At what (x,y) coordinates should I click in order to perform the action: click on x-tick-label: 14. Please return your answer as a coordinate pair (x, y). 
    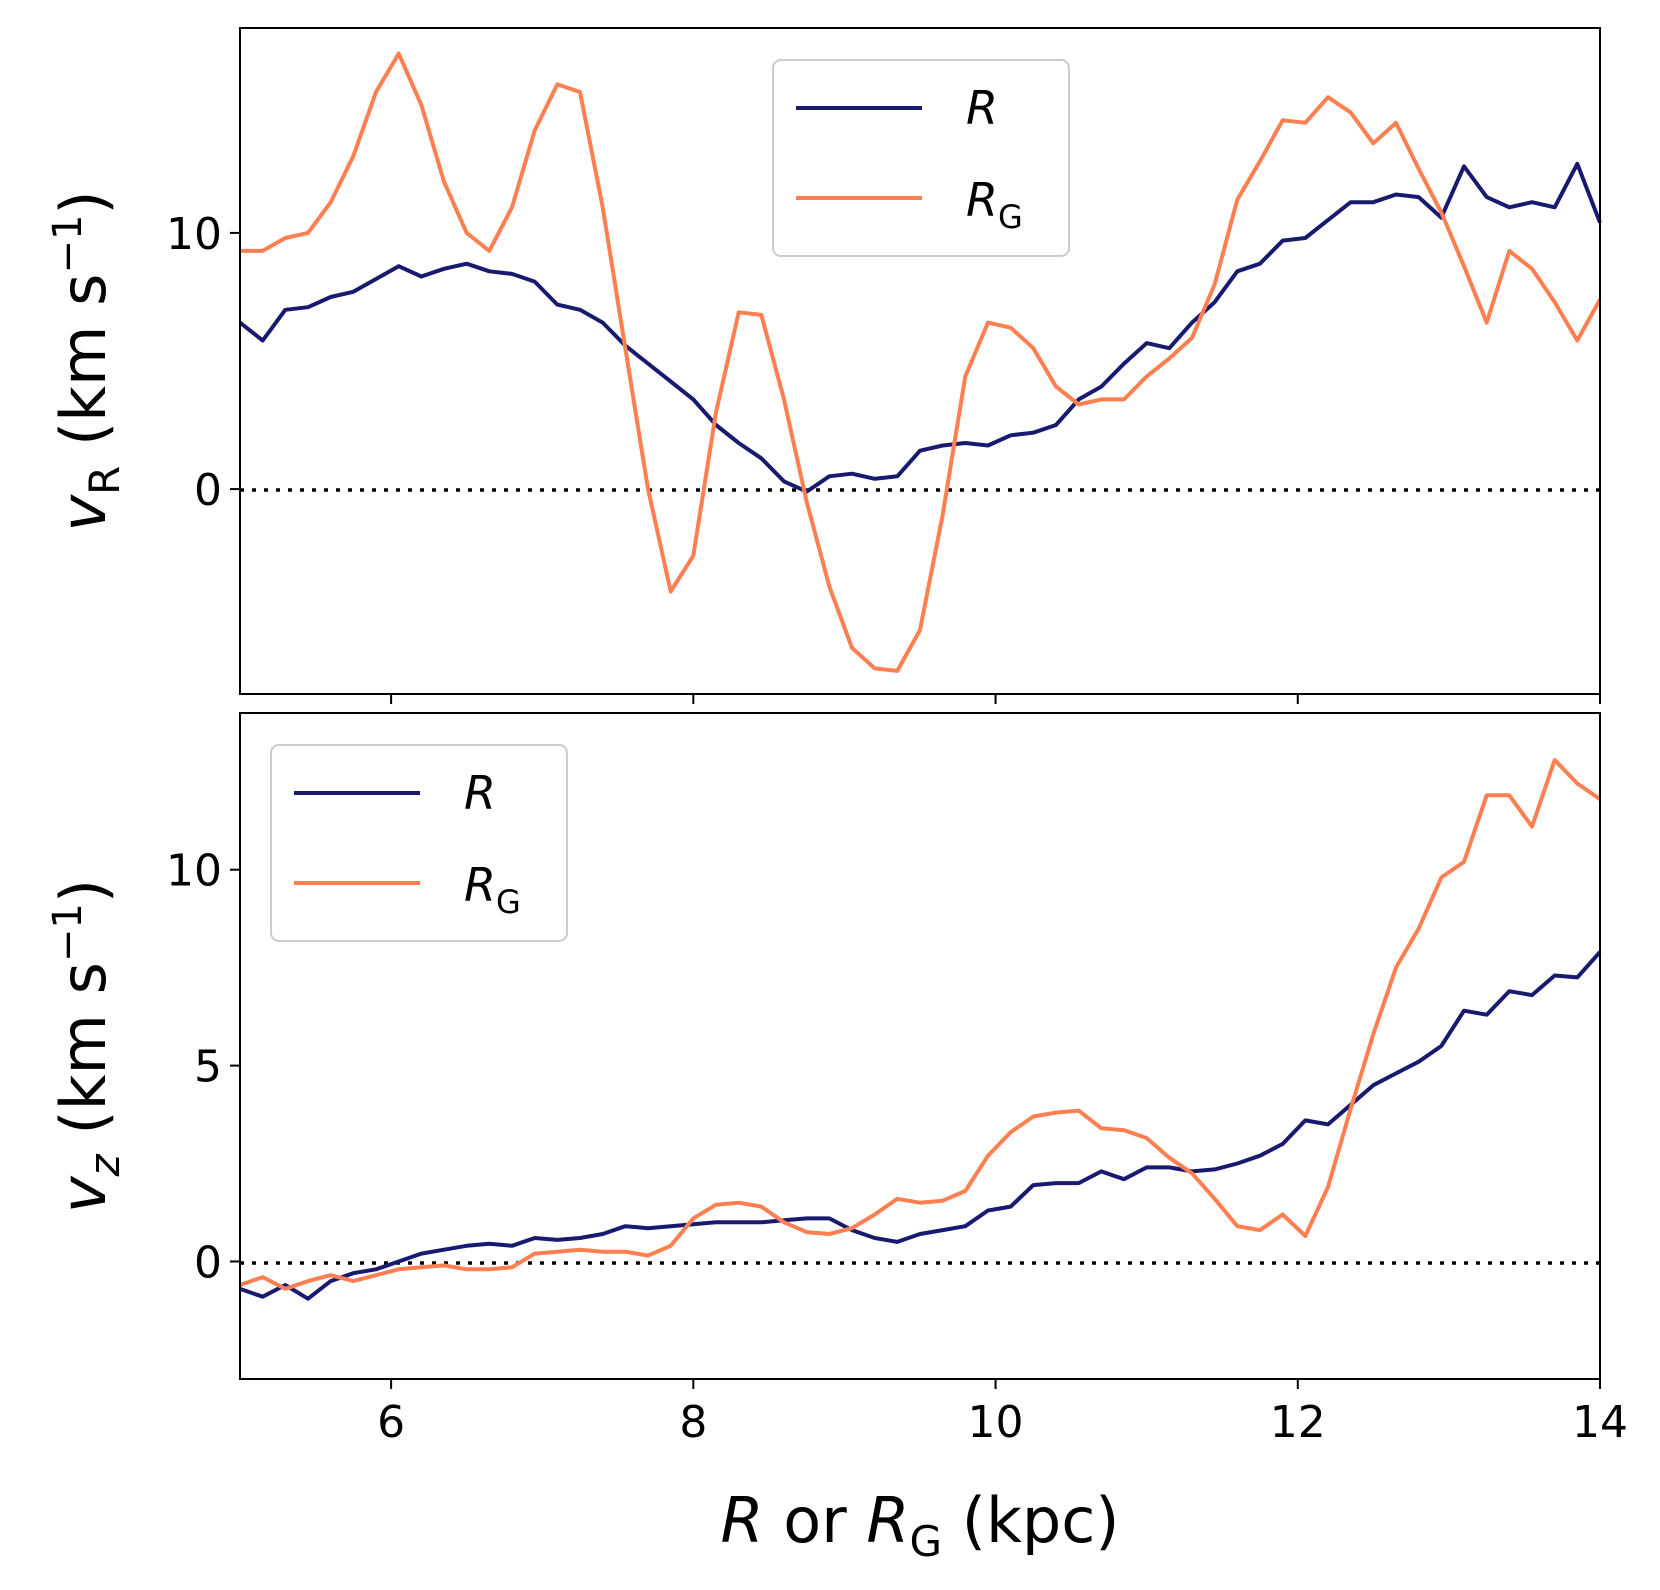
    Looking at the image, I should click on (1600, 1422).